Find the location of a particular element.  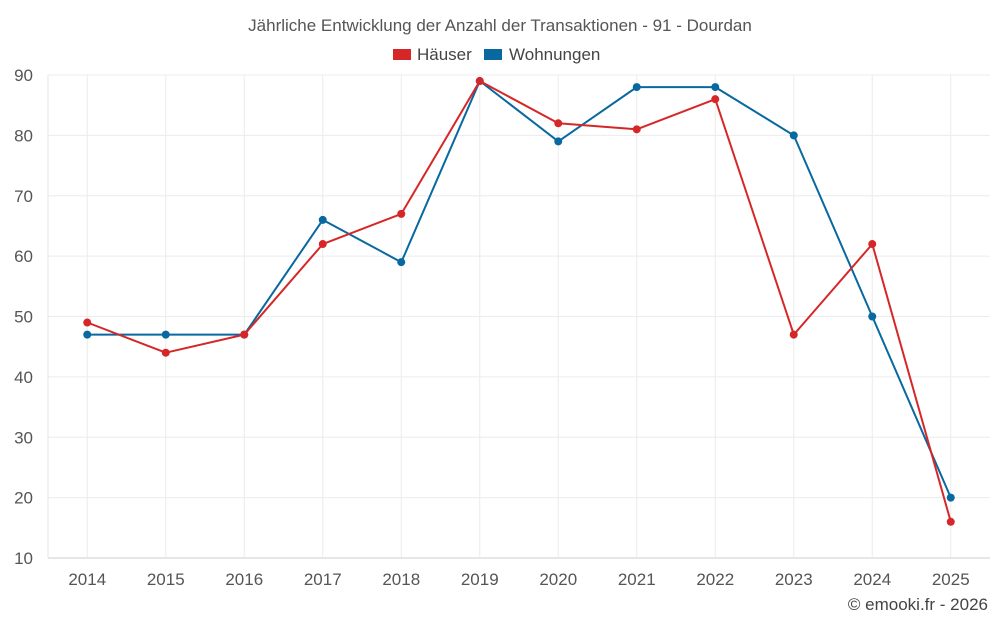

x-tick-label: 2020 is located at coordinates (558, 579).